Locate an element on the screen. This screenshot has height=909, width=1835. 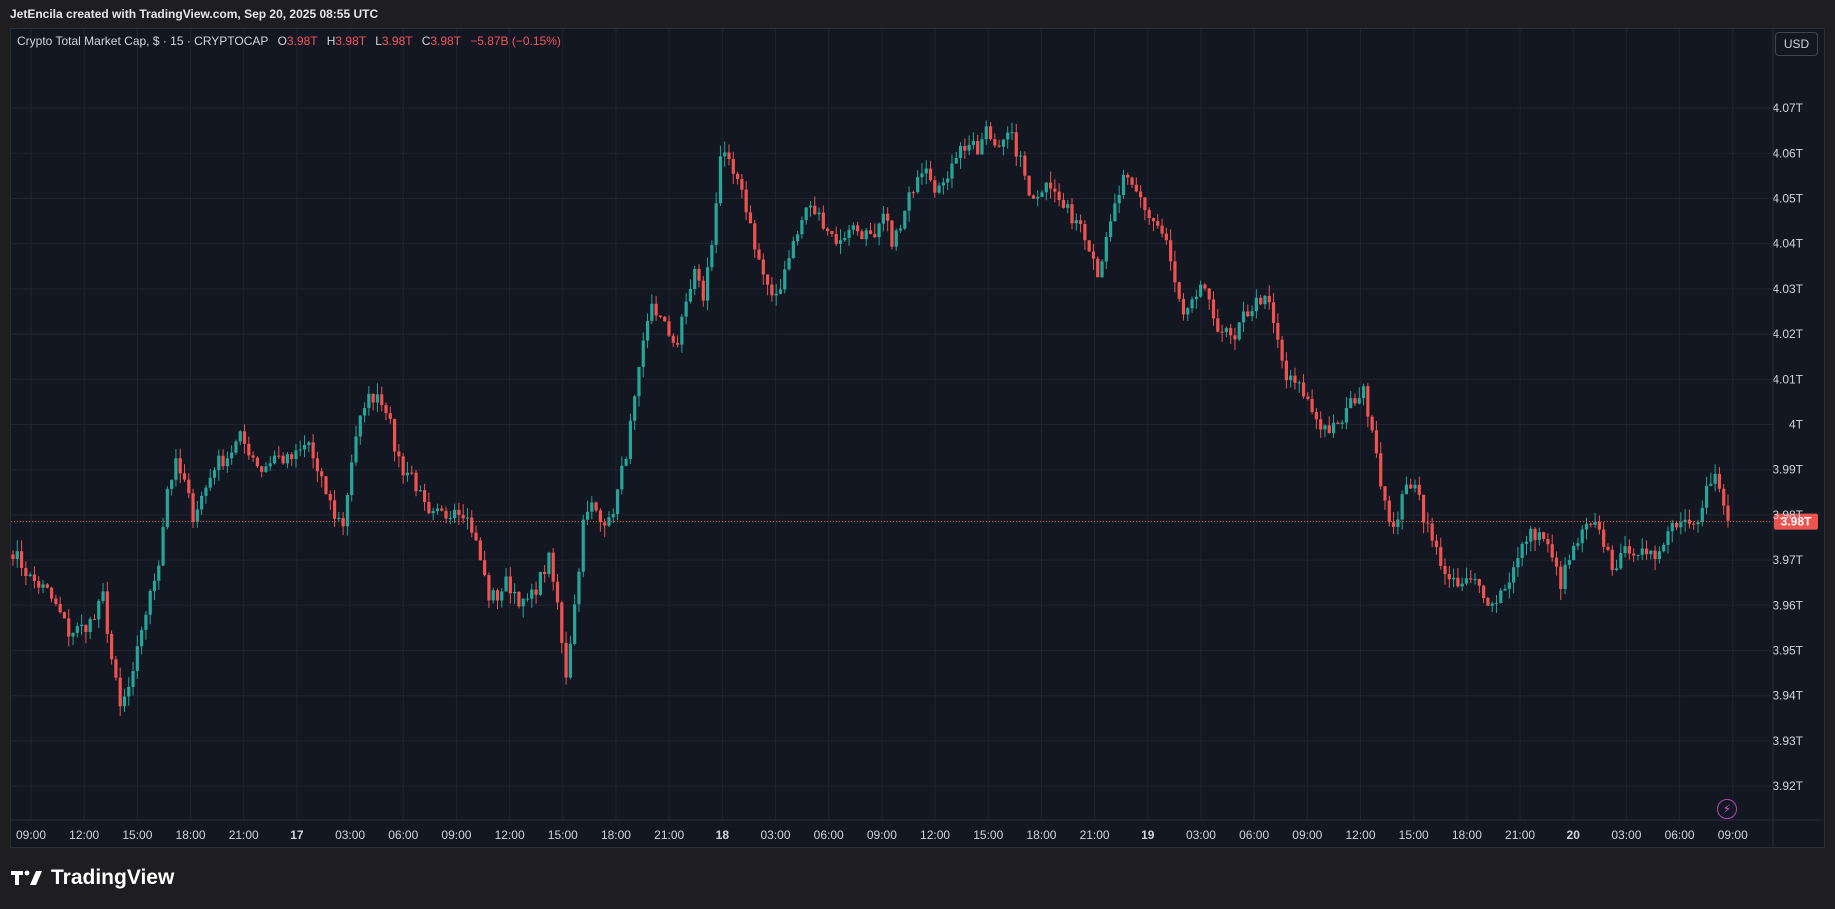
time-tick-label: 21:00 is located at coordinates (244, 835).